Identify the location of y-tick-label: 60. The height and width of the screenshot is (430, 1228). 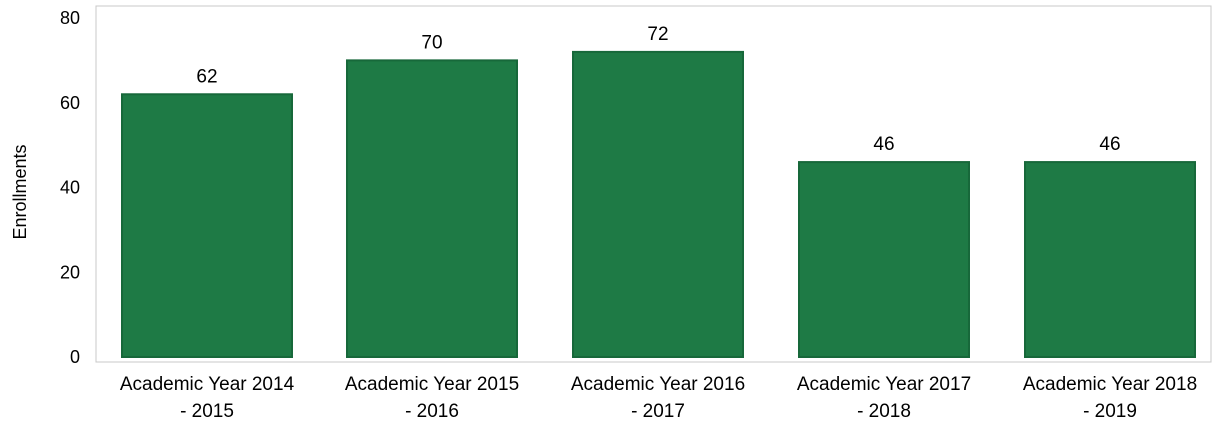
(70, 103).